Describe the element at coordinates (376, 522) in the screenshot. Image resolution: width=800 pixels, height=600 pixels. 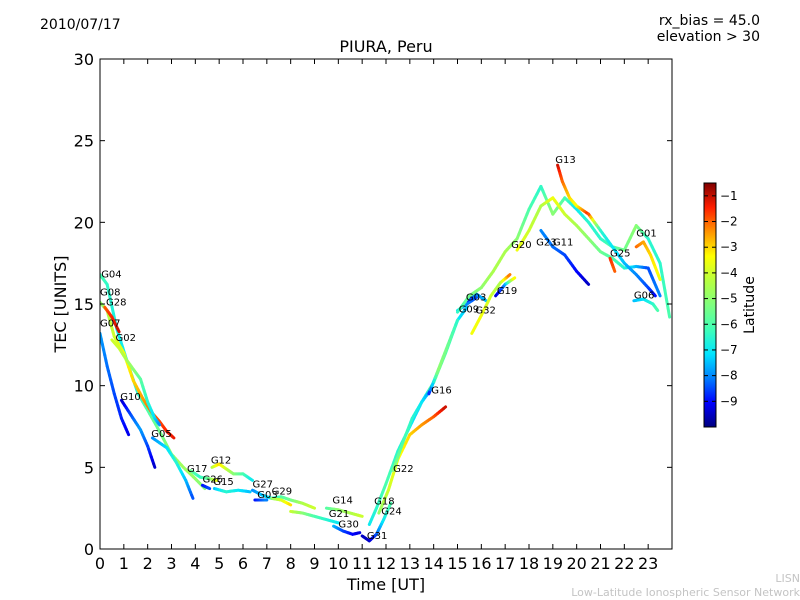
I see `trace-g31` at that location.